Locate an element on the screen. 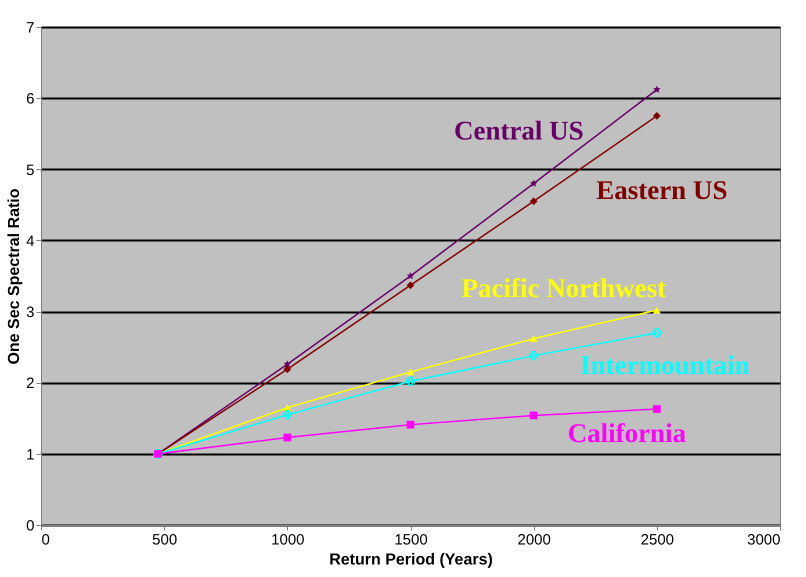 The image size is (806, 577). y-tick-label: 3 is located at coordinates (30, 313).